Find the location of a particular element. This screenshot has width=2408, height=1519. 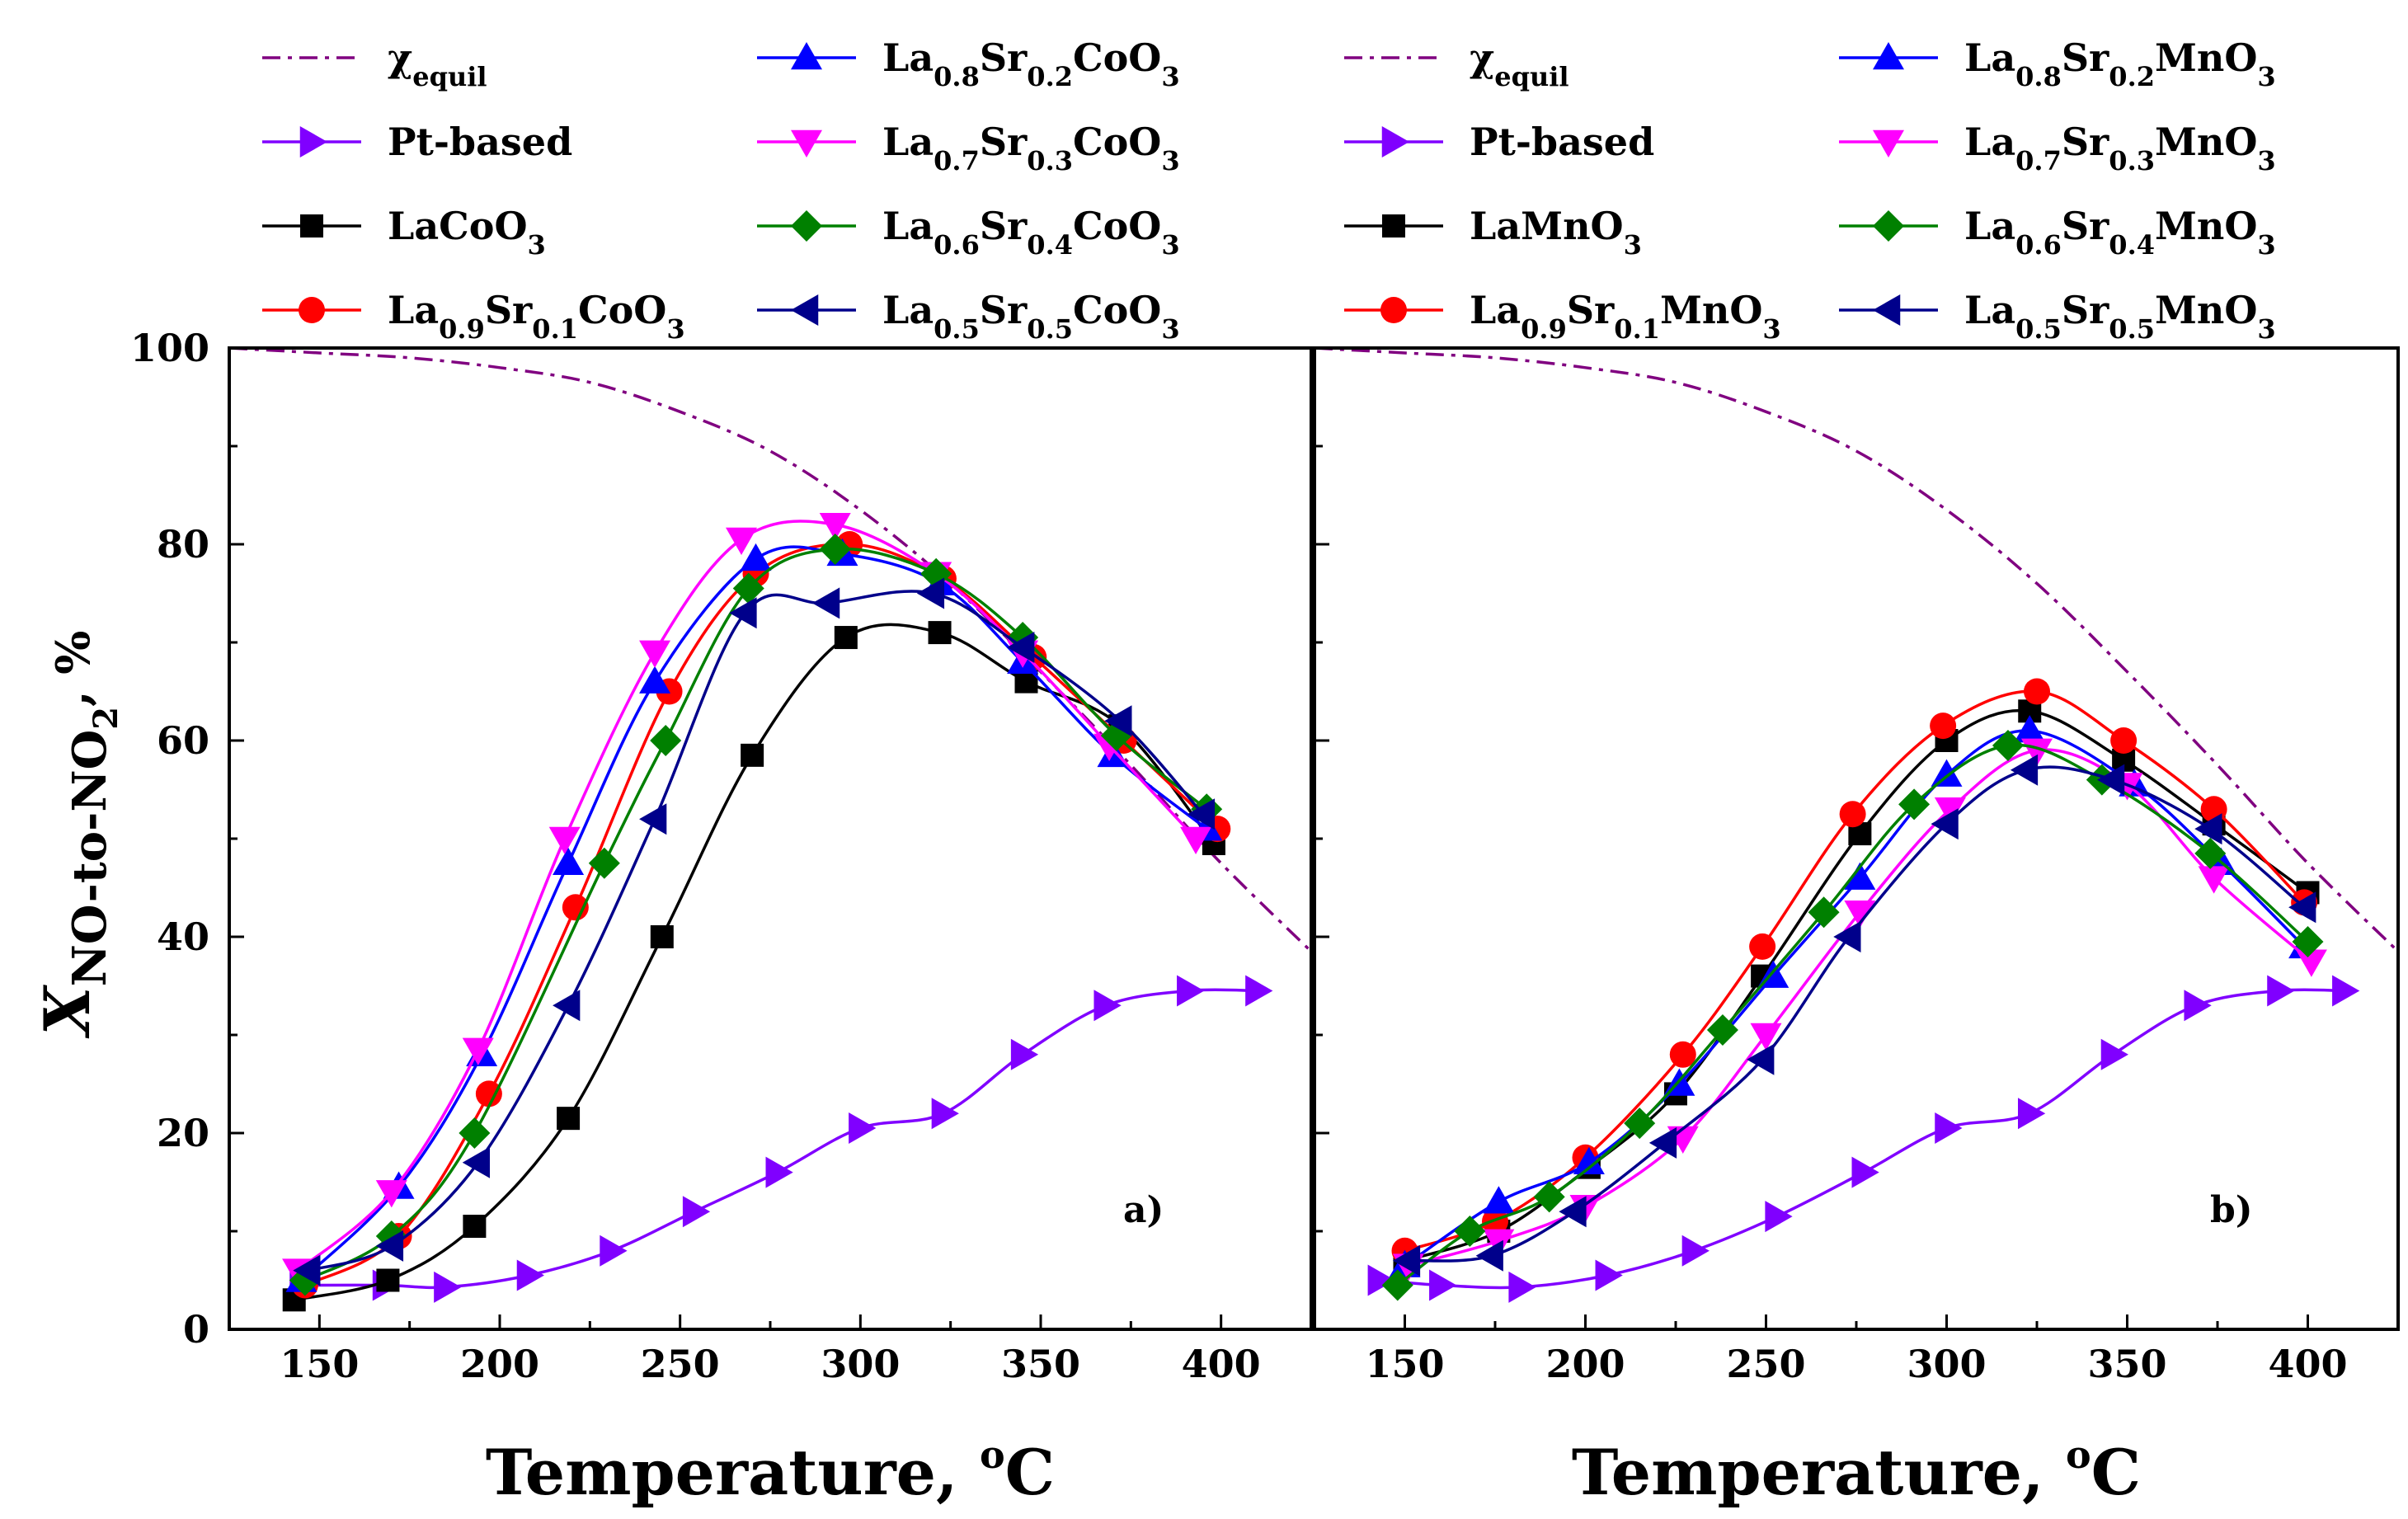

y-tick-label: 60 is located at coordinates (183, 741).